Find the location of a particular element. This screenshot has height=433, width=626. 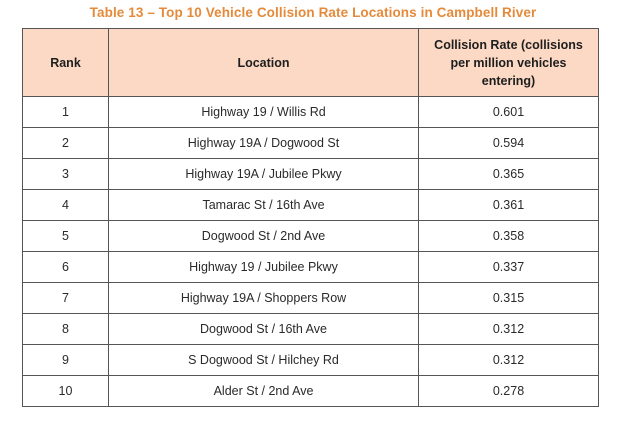

location-cell: Highway 19A / Shoppers Row is located at coordinates (263, 298).